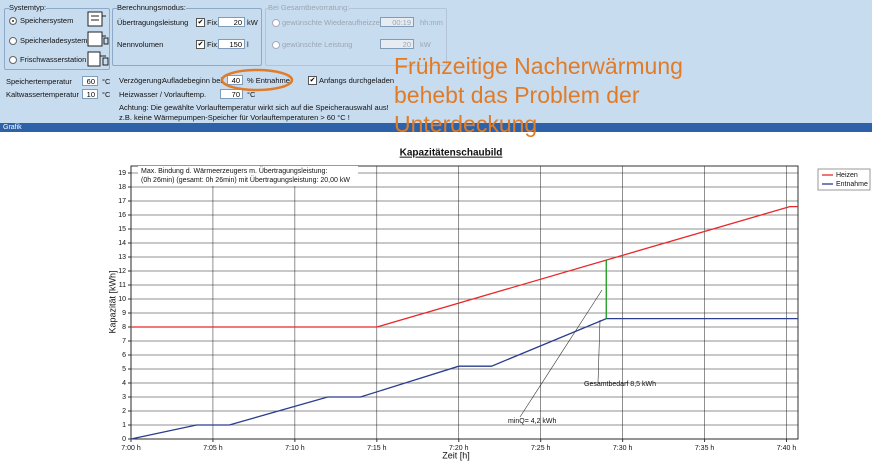 This screenshot has width=872, height=466. What do you see at coordinates (787, 448) in the screenshot?
I see `x-tick-label: 7:40 h` at bounding box center [787, 448].